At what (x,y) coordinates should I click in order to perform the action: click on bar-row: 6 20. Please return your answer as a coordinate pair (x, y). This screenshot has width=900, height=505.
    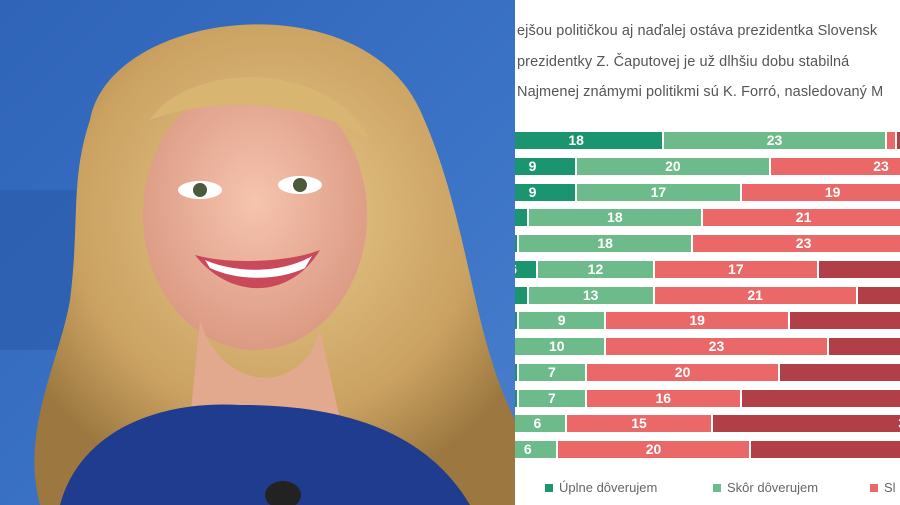
    Looking at the image, I should click on (707, 449).